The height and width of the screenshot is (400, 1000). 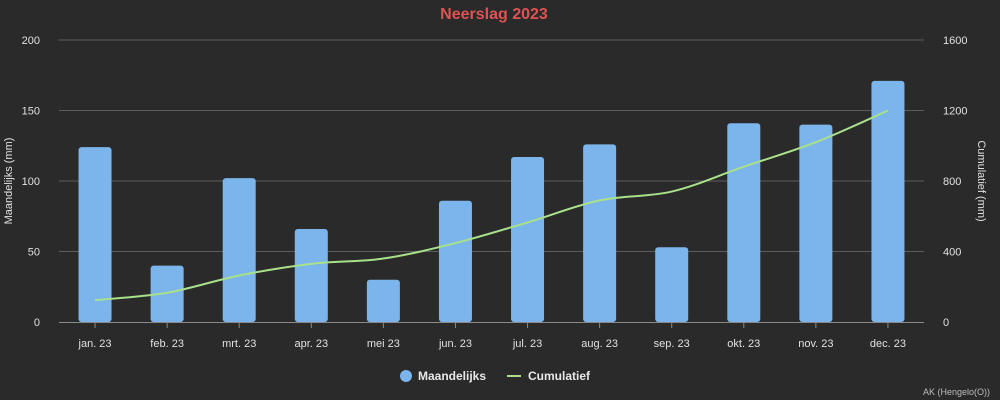 What do you see at coordinates (952, 182) in the screenshot?
I see `y-tick-label-right: 800` at bounding box center [952, 182].